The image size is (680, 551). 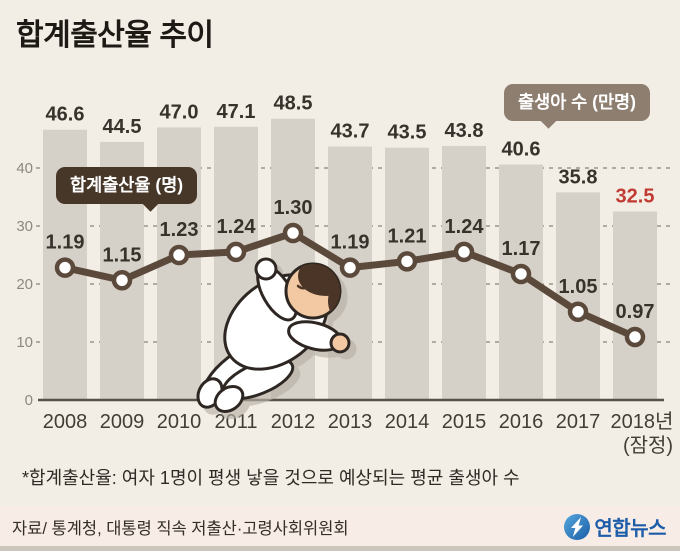 I want to click on svg-text: 32.5, so click(x=635, y=197).